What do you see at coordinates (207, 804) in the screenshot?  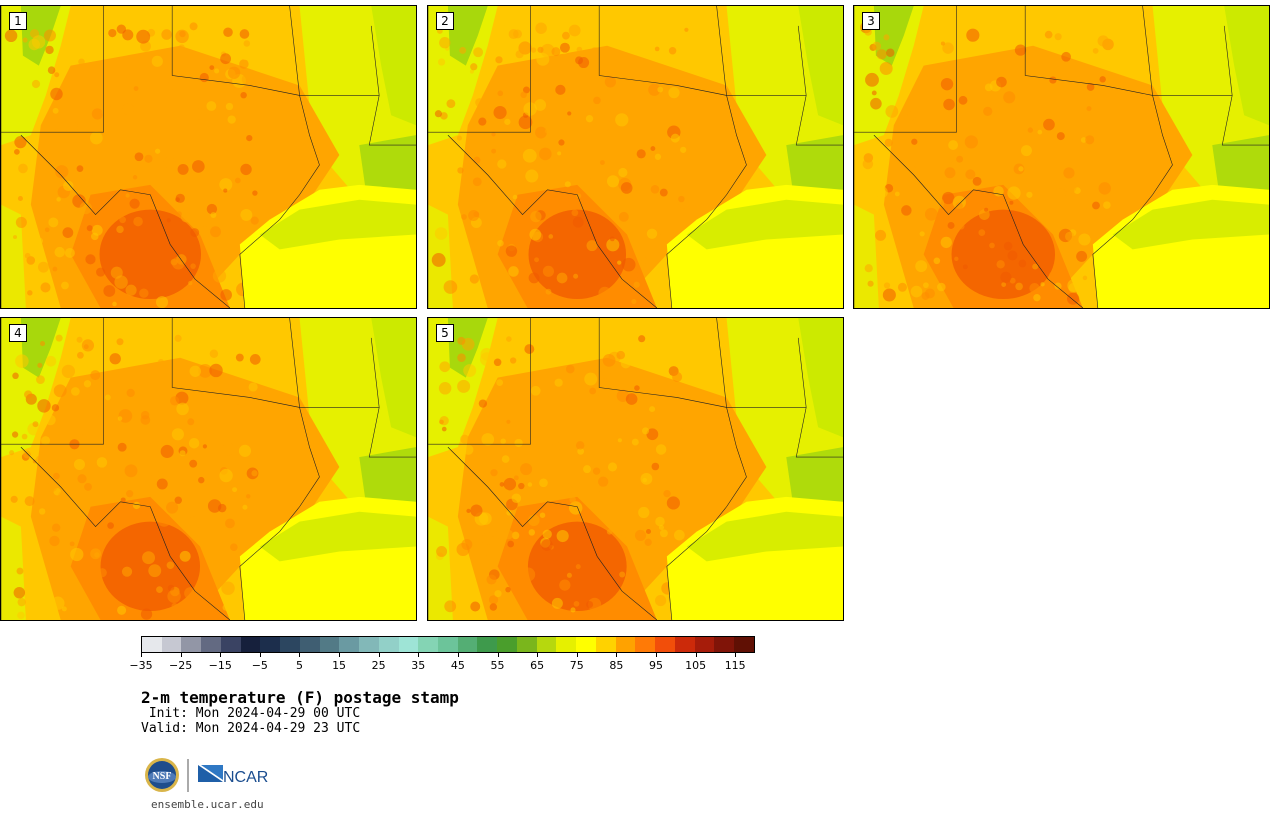 I see `website-text: ensemble.ucar.edu` at bounding box center [207, 804].